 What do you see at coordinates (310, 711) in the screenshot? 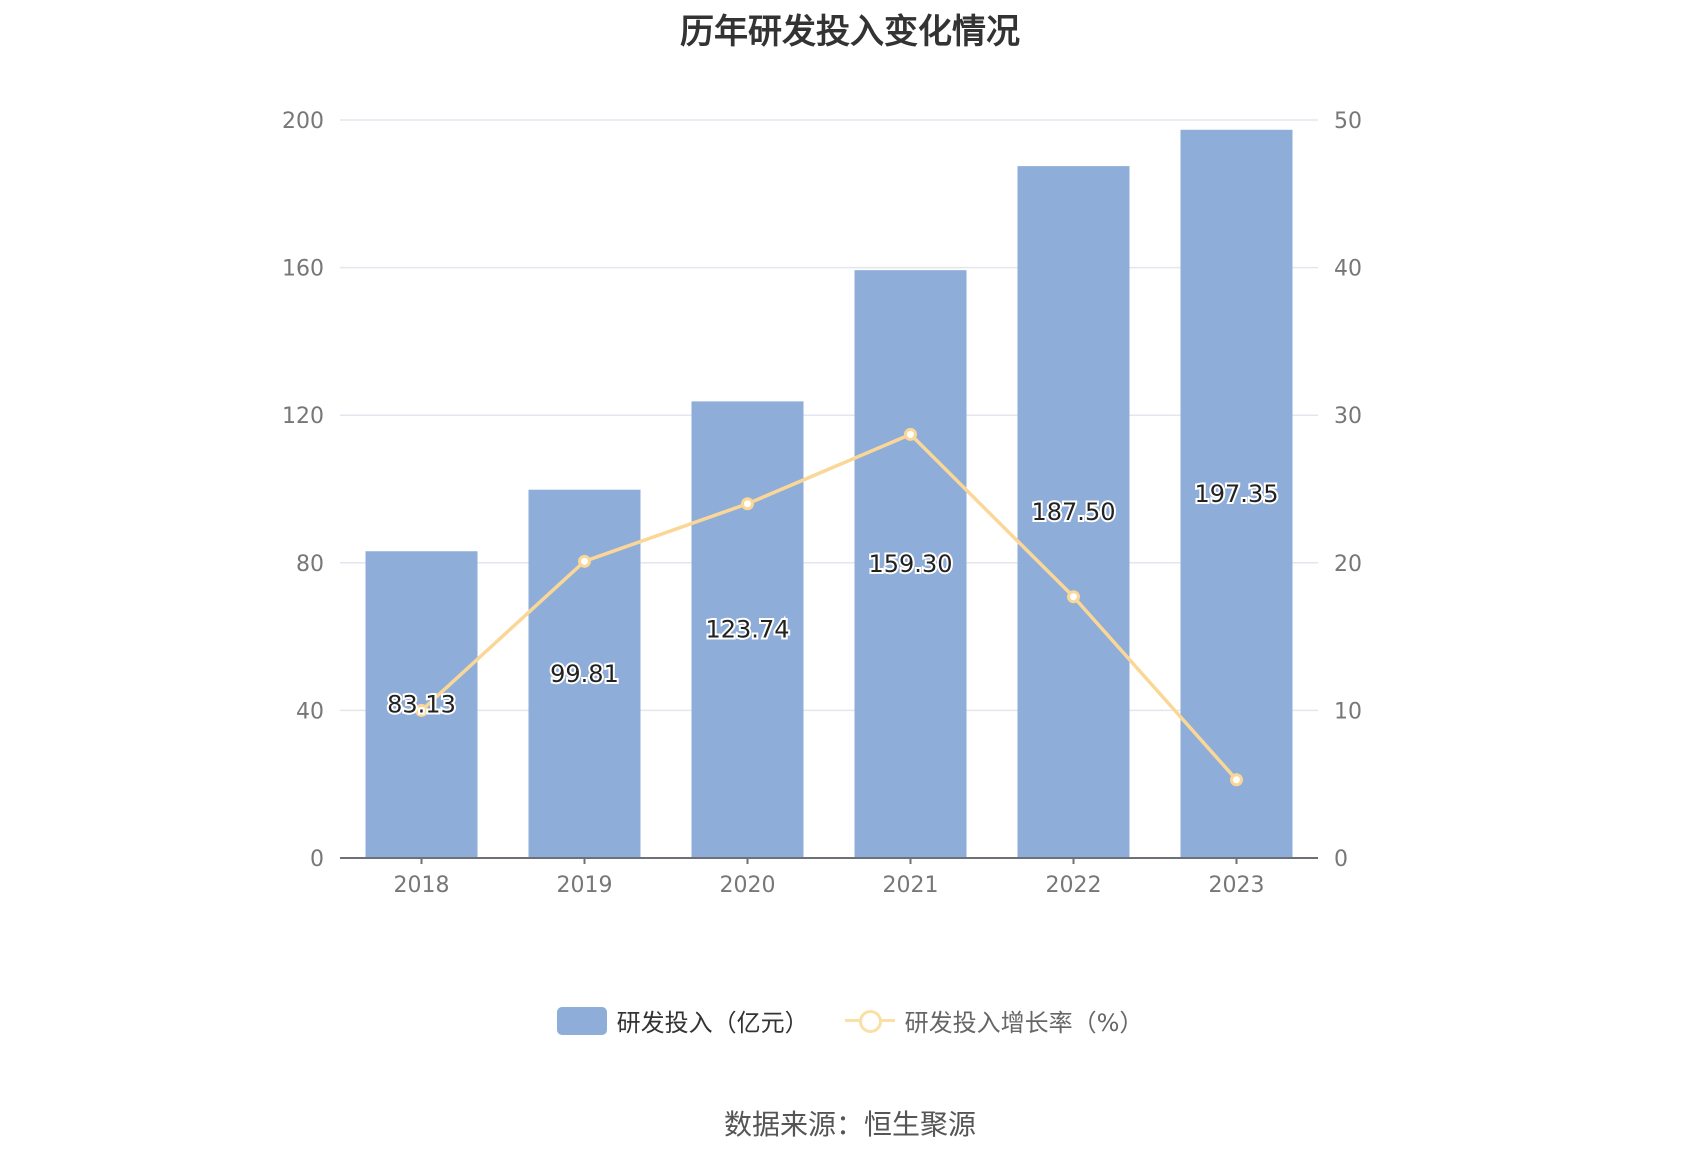
I see `y-left-tick-label: 40` at bounding box center [310, 711].